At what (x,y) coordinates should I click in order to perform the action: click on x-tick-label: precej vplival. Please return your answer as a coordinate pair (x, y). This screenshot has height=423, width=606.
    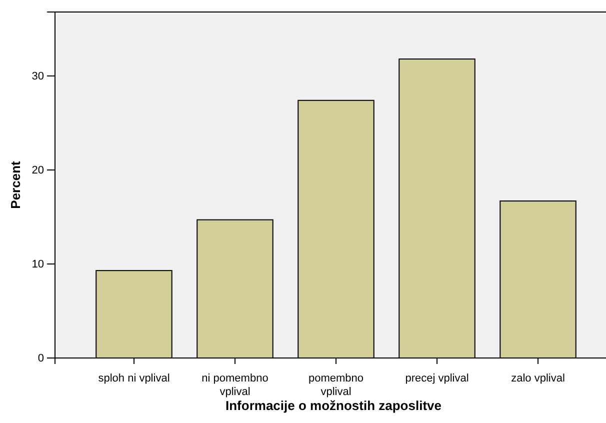
    Looking at the image, I should click on (437, 378).